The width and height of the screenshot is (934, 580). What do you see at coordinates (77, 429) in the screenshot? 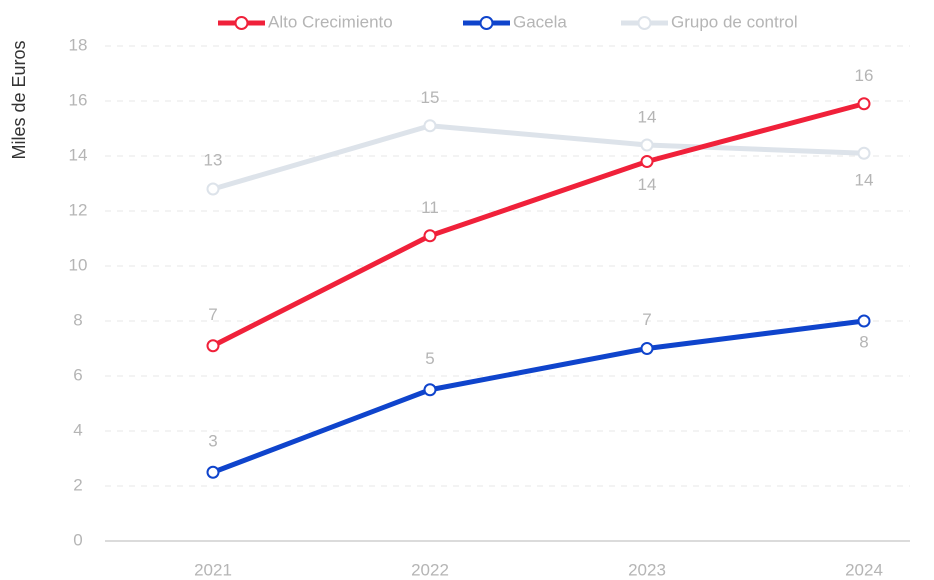
I see `y-tick-label: 4` at bounding box center [77, 429].